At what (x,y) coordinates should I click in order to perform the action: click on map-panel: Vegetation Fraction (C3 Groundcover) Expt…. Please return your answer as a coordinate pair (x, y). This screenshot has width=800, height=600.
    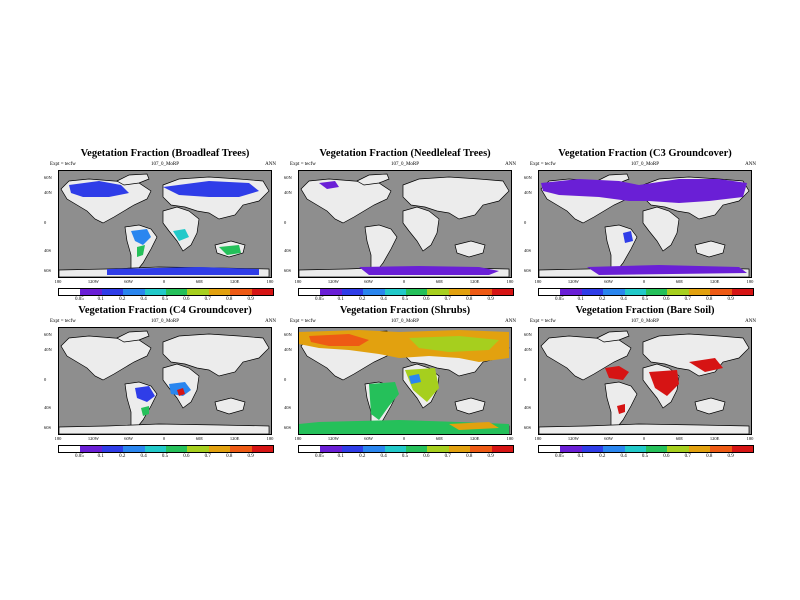
    Looking at the image, I should click on (642, 230).